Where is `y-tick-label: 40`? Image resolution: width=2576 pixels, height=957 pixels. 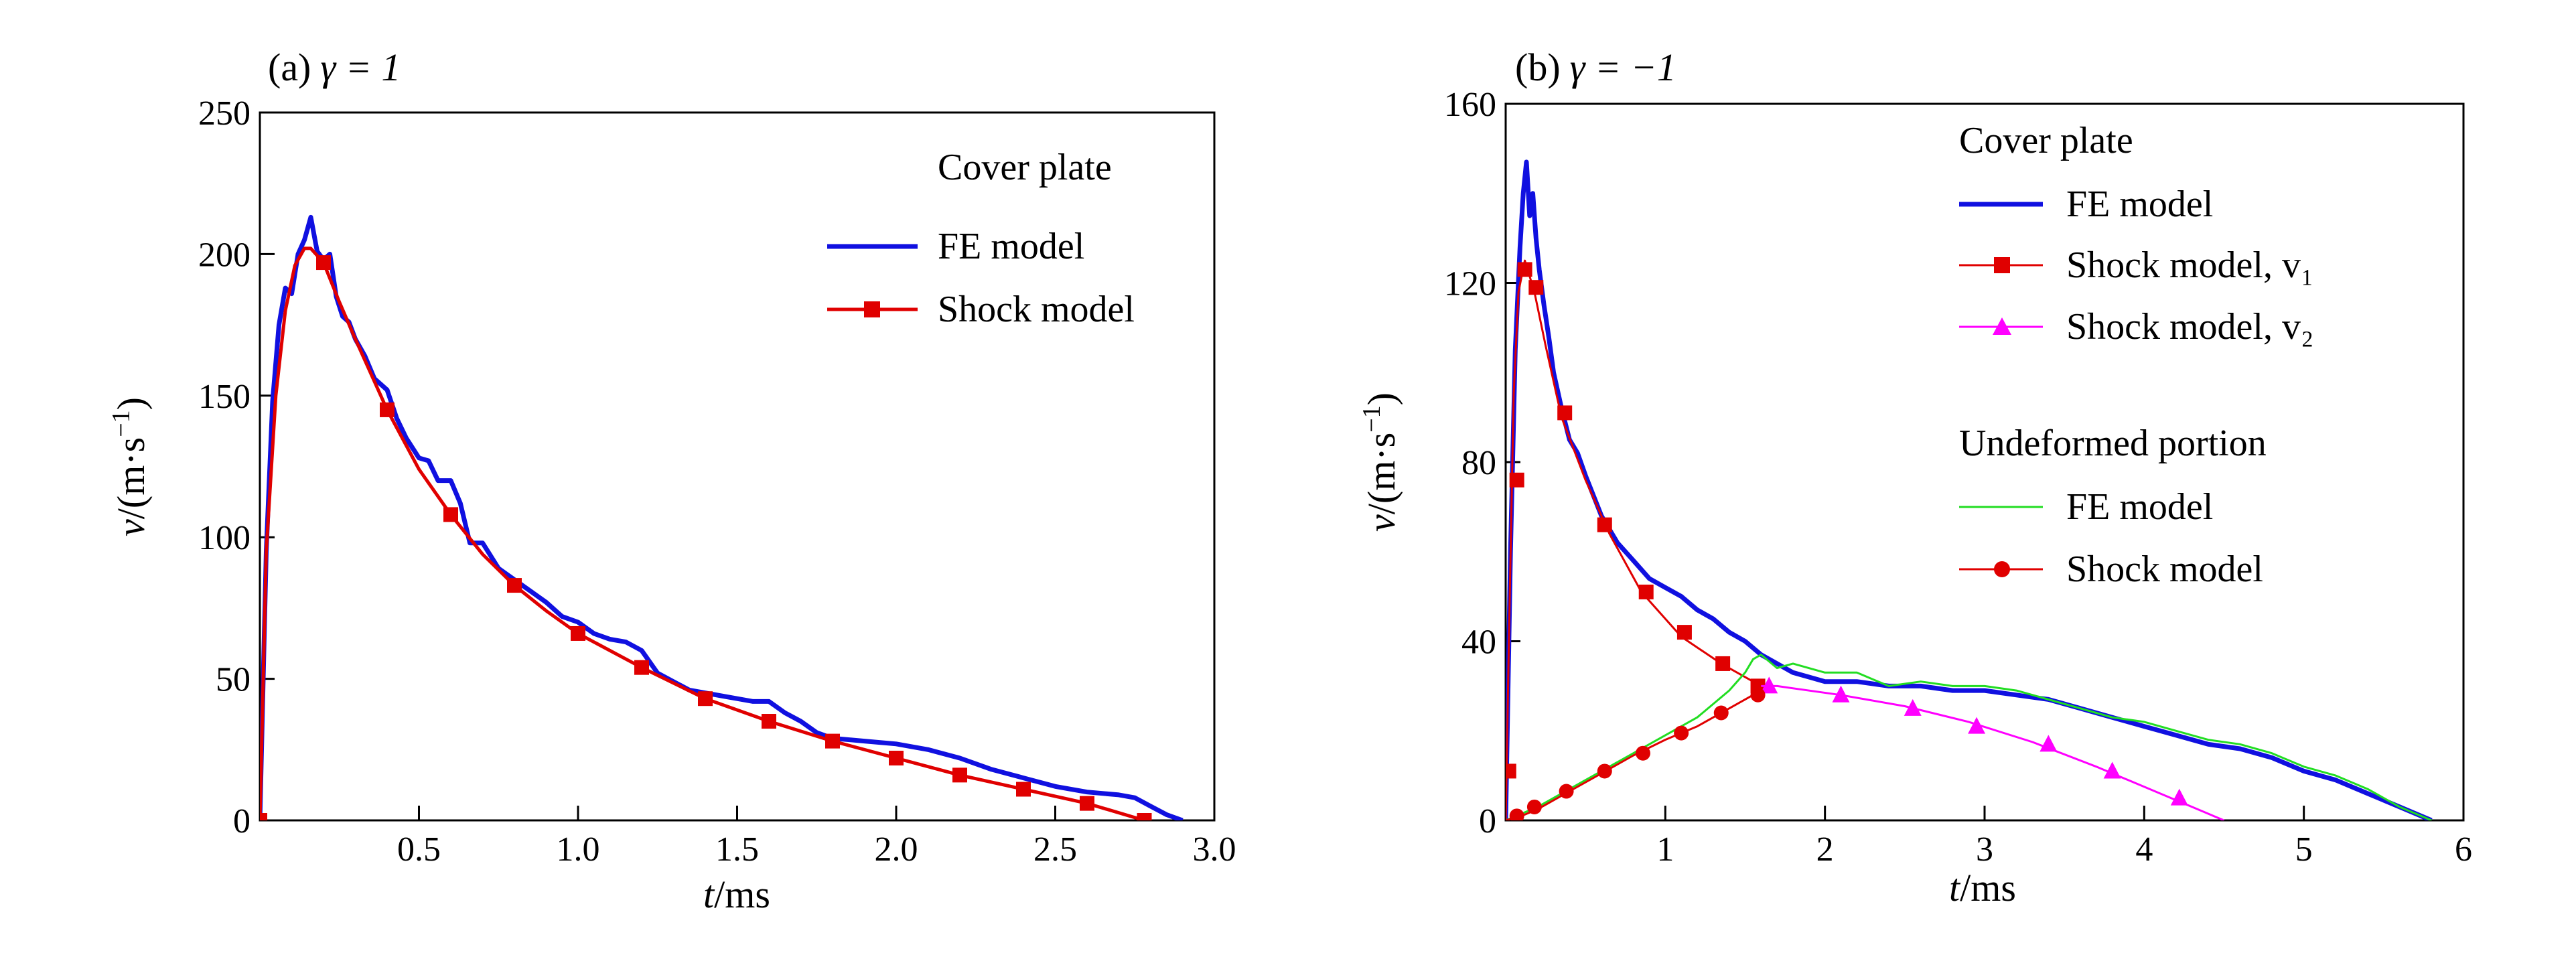 y-tick-label: 40 is located at coordinates (1478, 642).